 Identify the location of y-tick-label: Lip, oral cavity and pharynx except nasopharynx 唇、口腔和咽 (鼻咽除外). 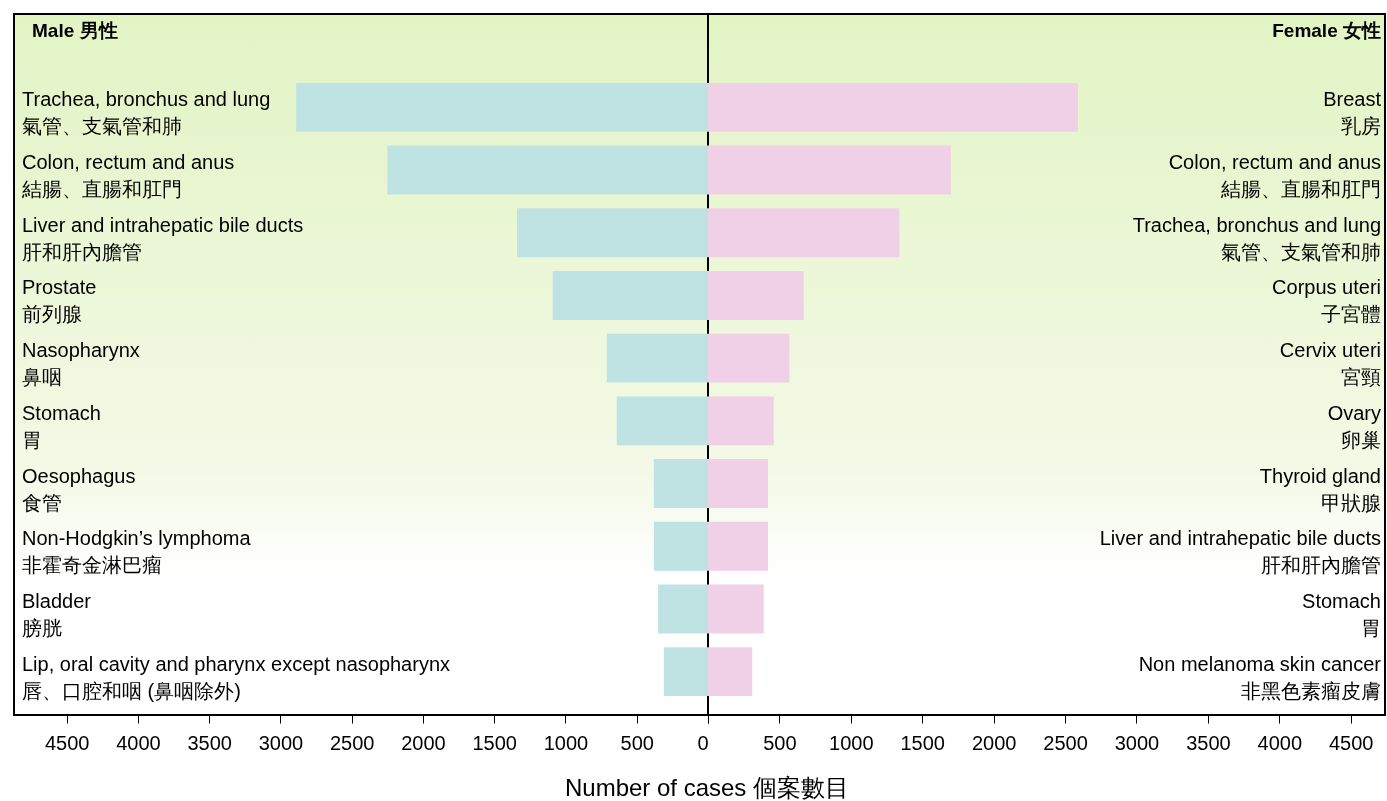
(236, 677).